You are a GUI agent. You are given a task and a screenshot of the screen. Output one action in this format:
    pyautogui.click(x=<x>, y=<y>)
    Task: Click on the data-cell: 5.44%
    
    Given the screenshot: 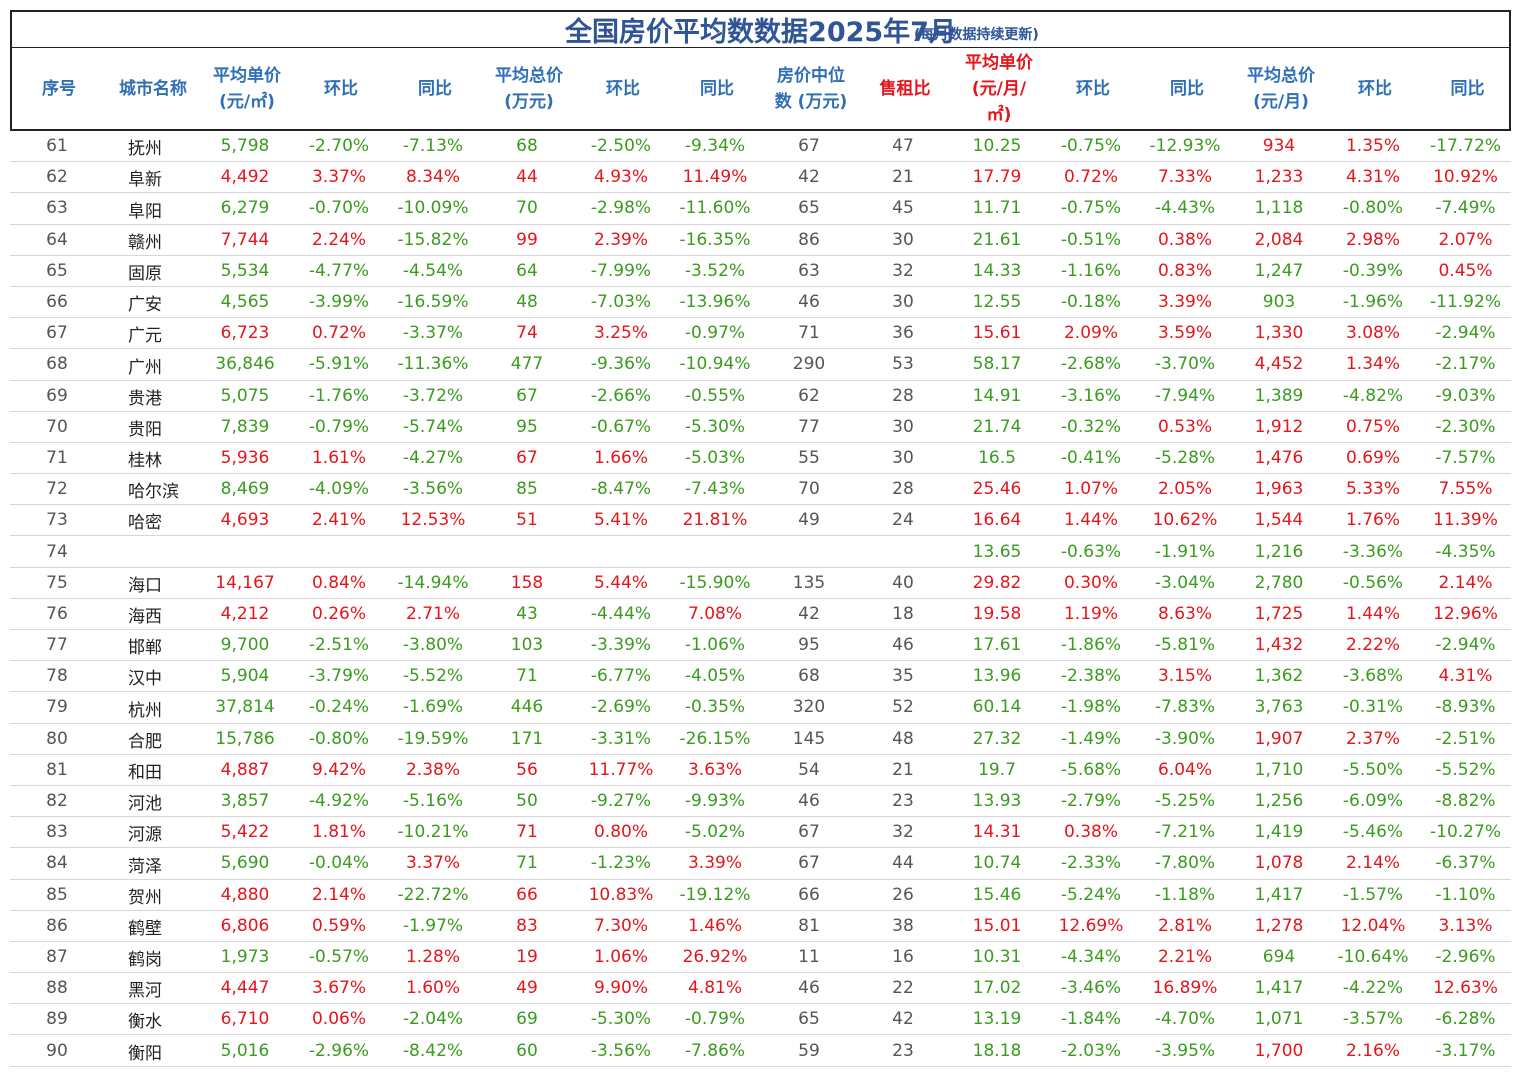 What is the action you would take?
    pyautogui.click(x=620, y=582)
    